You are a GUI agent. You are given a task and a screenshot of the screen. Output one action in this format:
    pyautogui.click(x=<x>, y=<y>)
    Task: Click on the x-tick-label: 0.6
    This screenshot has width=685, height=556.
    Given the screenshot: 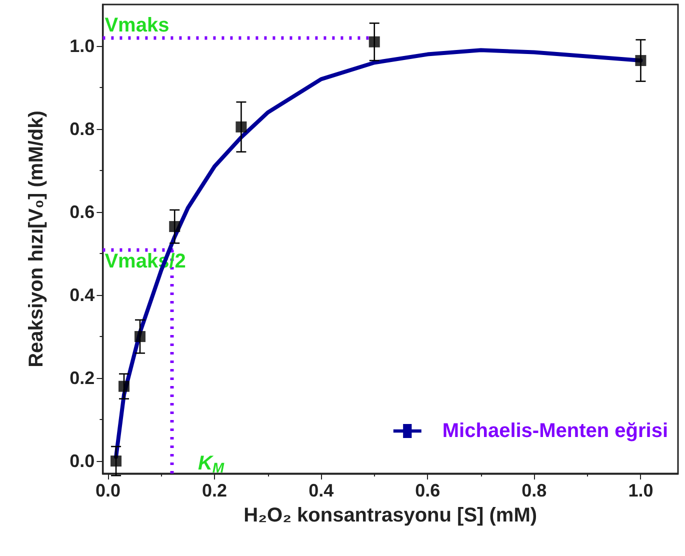 What is the action you would take?
    pyautogui.click(x=427, y=490)
    